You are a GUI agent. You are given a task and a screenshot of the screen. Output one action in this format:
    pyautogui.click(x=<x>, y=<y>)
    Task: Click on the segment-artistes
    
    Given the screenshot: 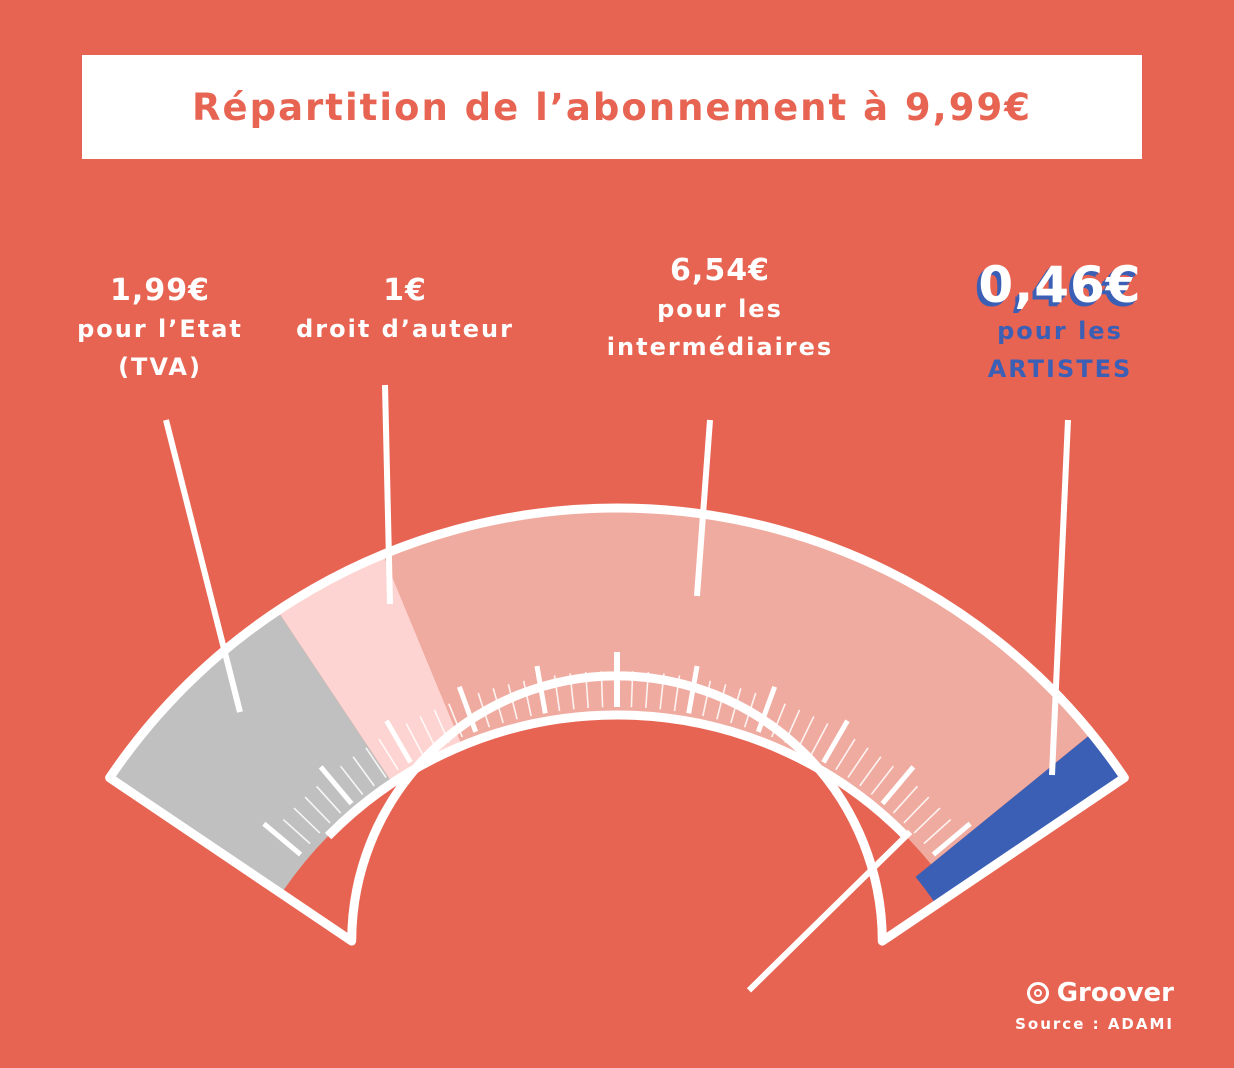 What is the action you would take?
    pyautogui.click(x=1020, y=819)
    